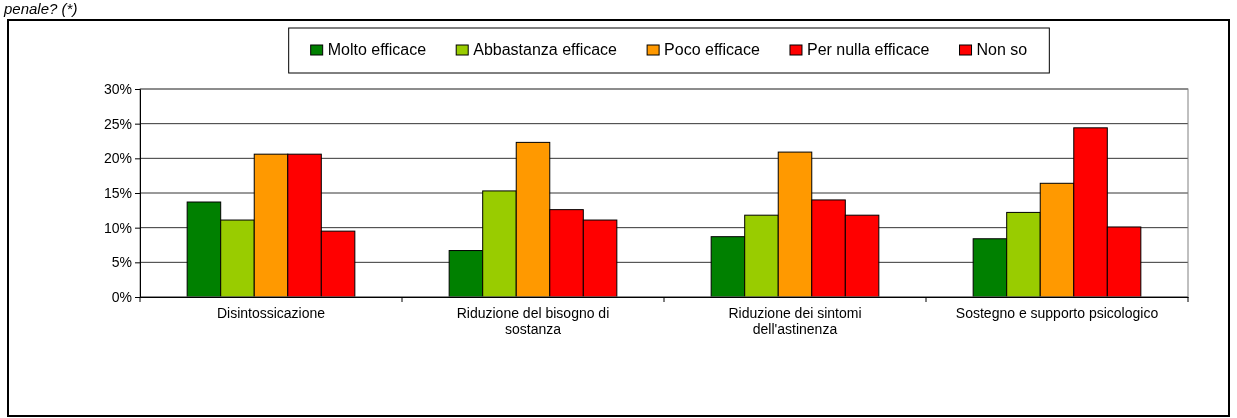 This screenshot has height=418, width=1237. I want to click on x-tick-label: Disintossicazione, so click(271, 313).